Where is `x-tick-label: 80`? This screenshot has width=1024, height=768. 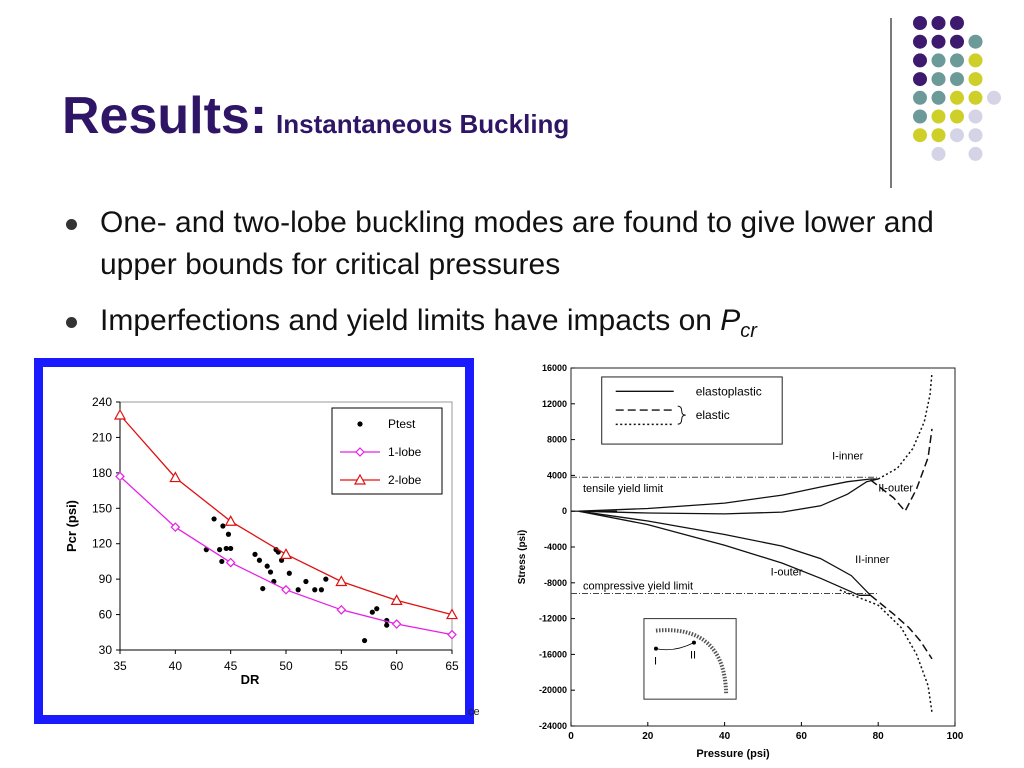
x-tick-label: 80 is located at coordinates (879, 736).